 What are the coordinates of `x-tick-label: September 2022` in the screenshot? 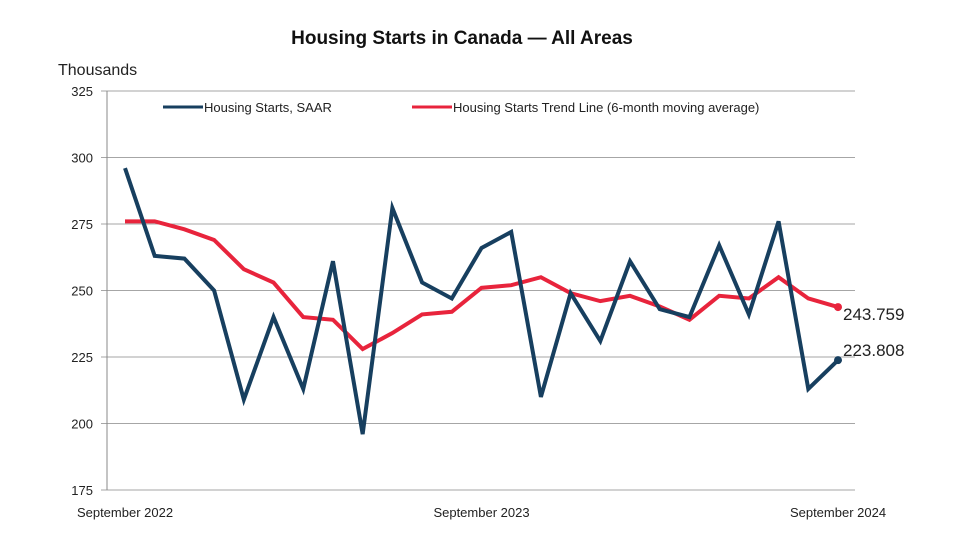 It's located at (125, 512).